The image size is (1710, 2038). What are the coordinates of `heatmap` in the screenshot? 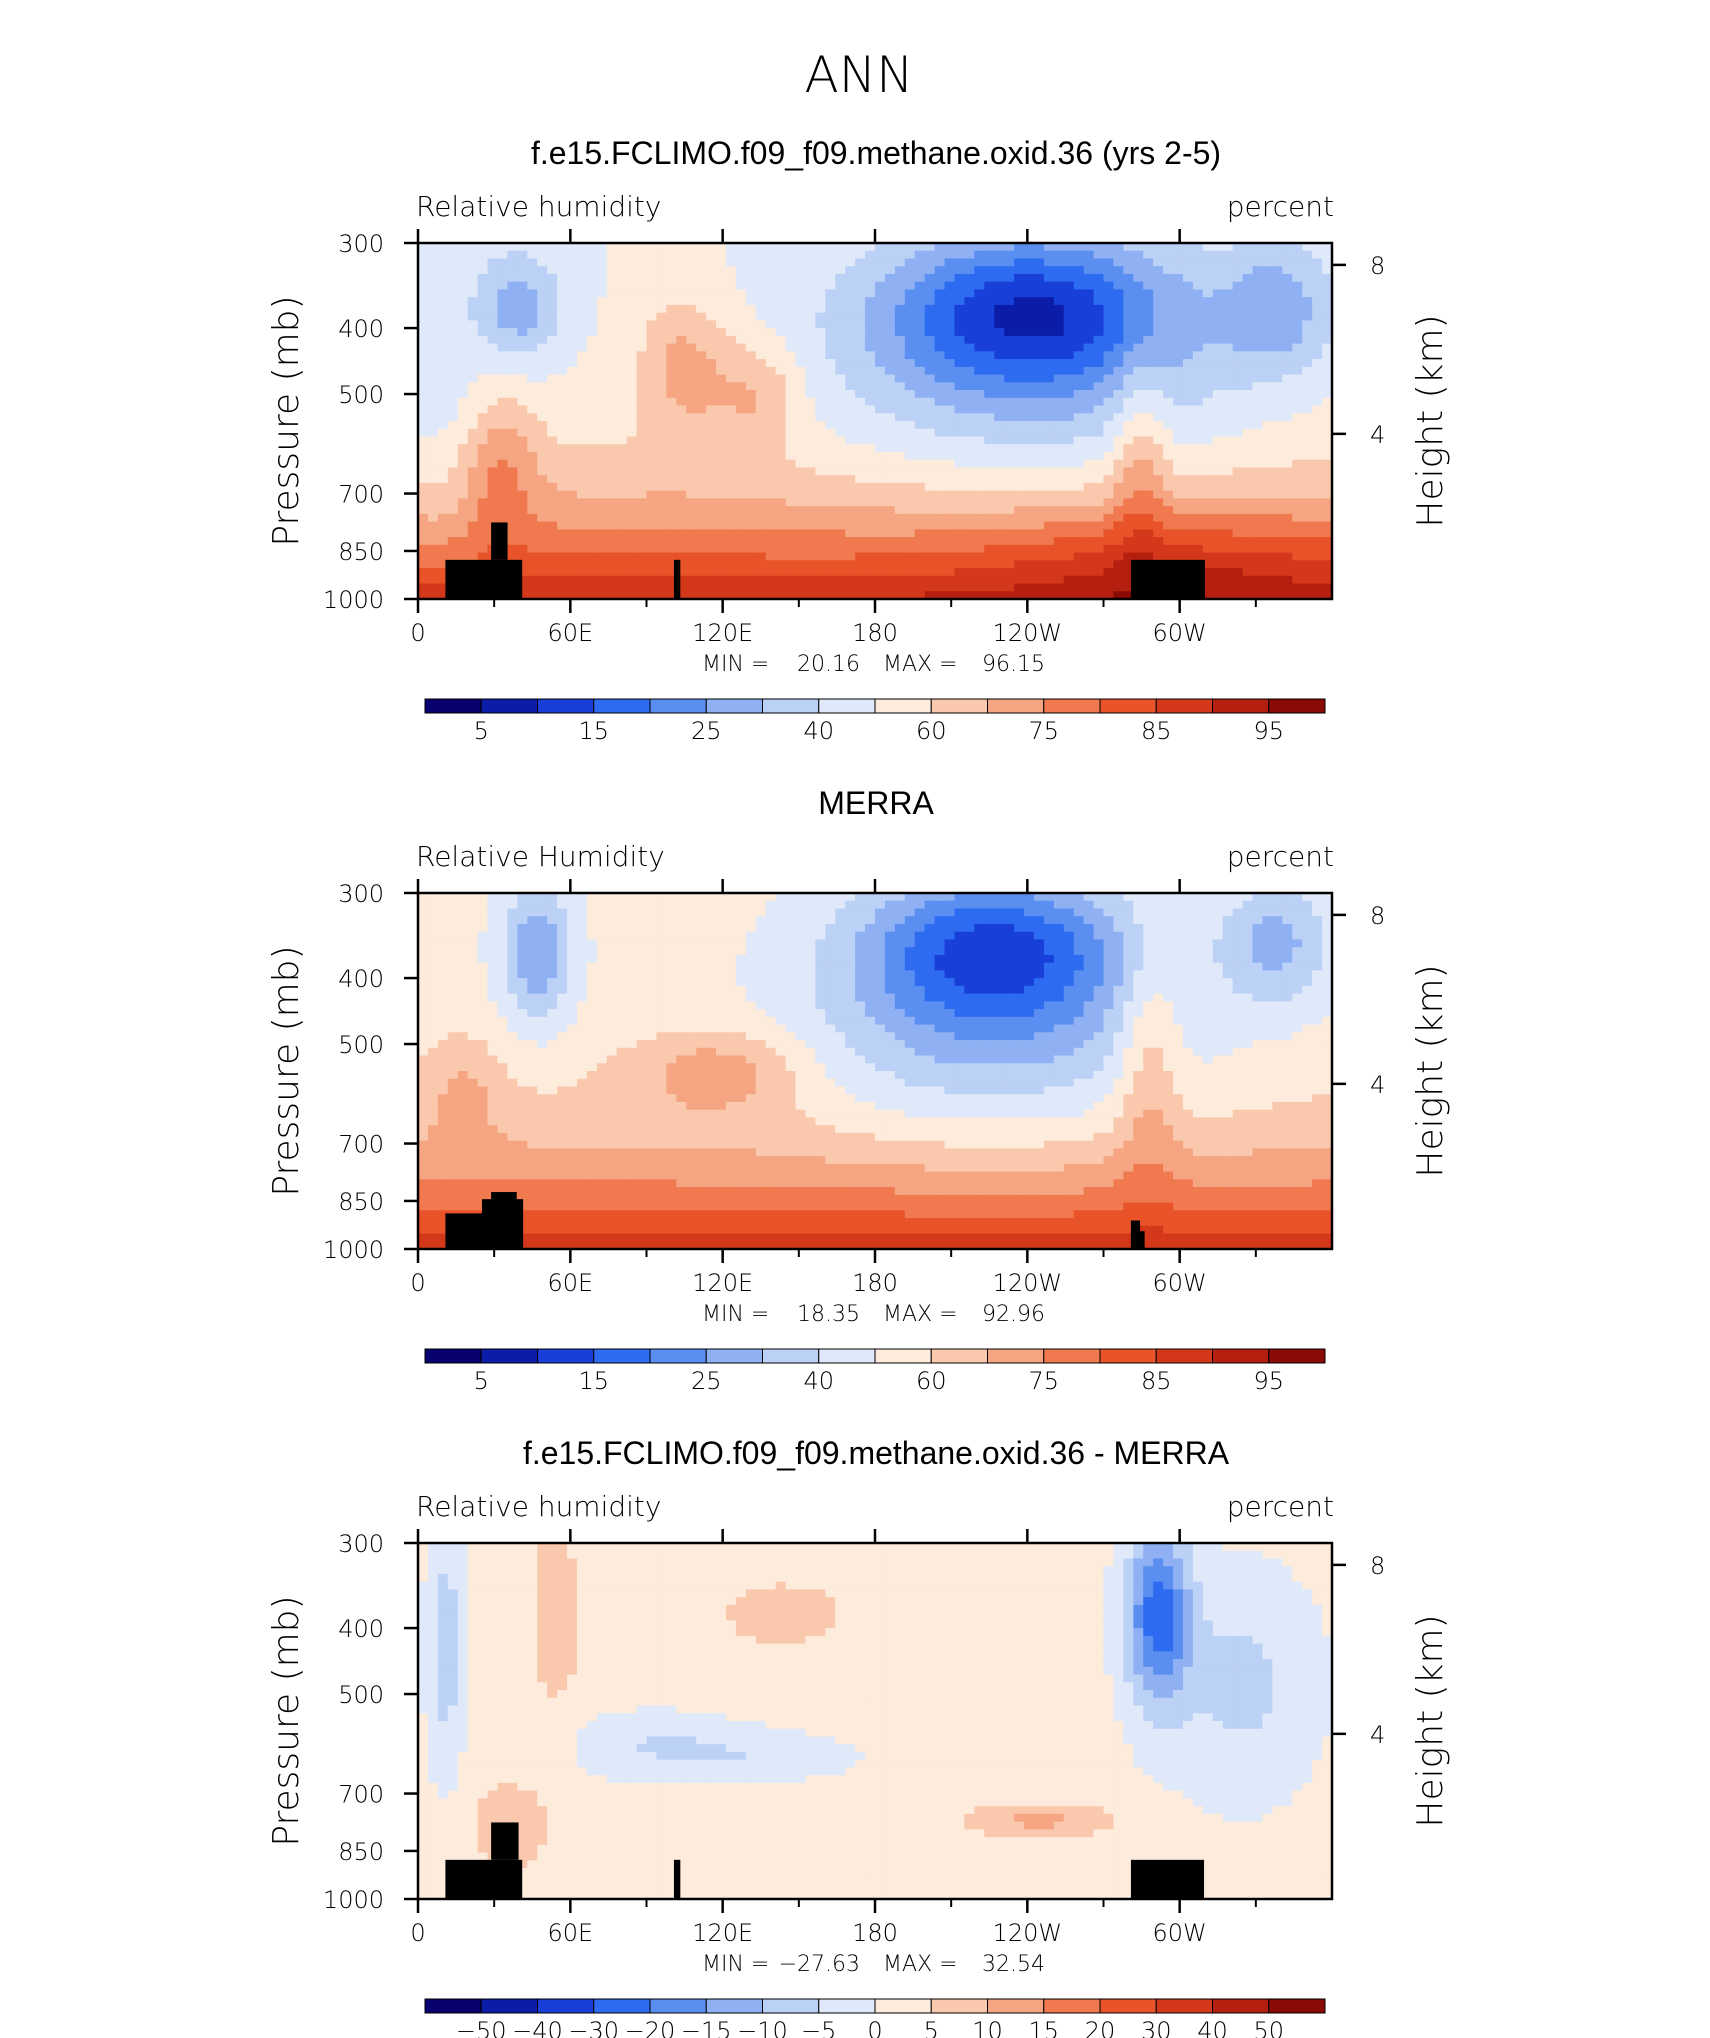 It's located at (875, 421).